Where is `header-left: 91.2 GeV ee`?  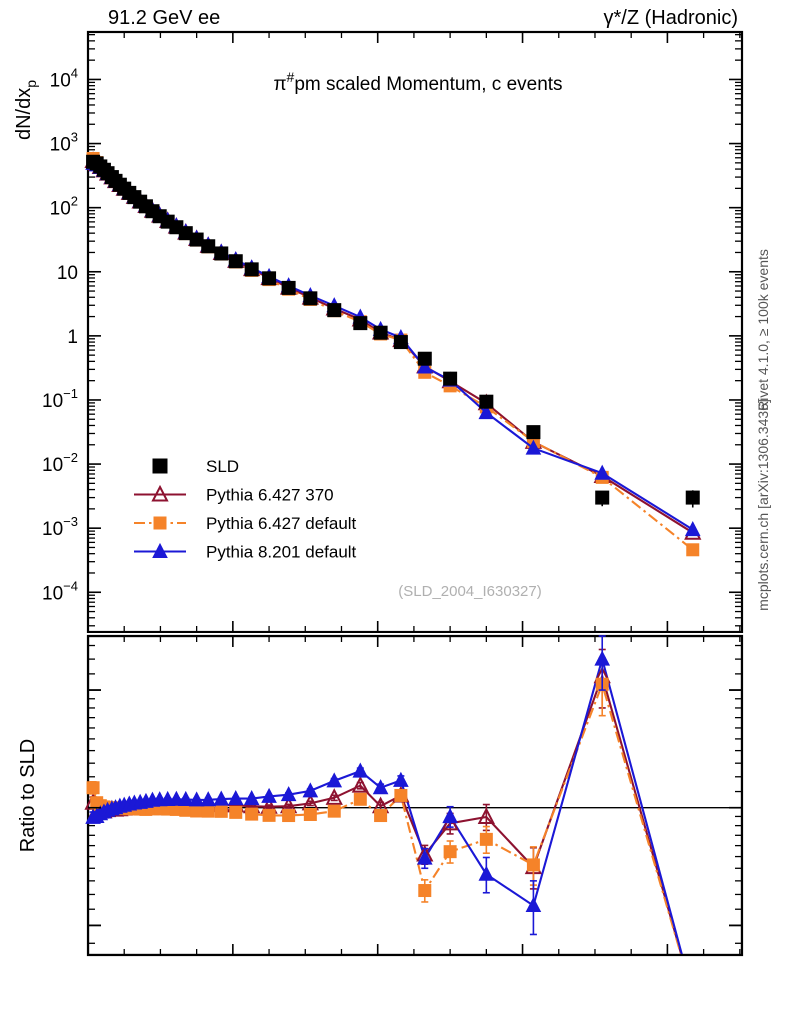
header-left: 91.2 GeV ee is located at coordinates (164, 18).